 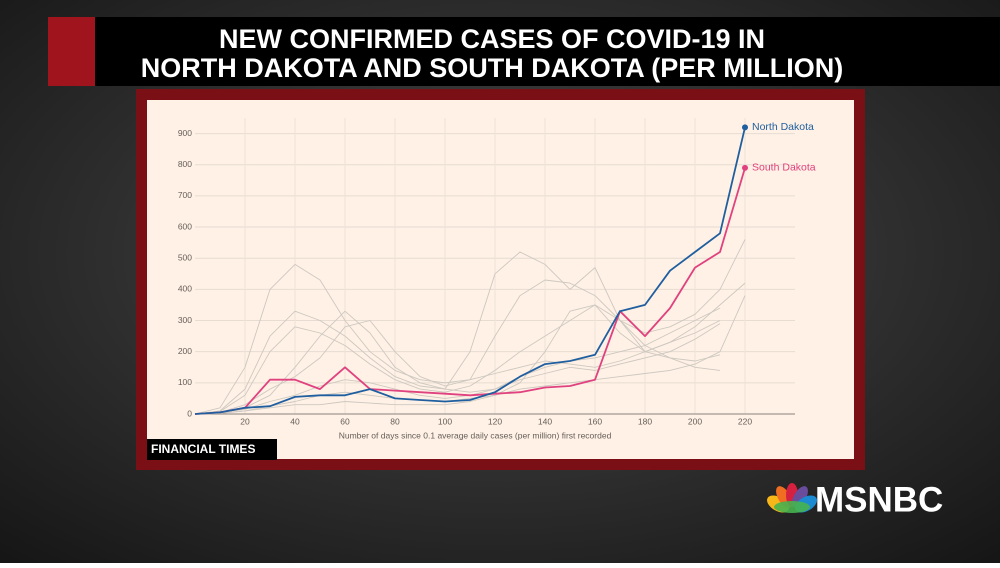 I want to click on y-tick-label: 900, so click(x=185, y=133).